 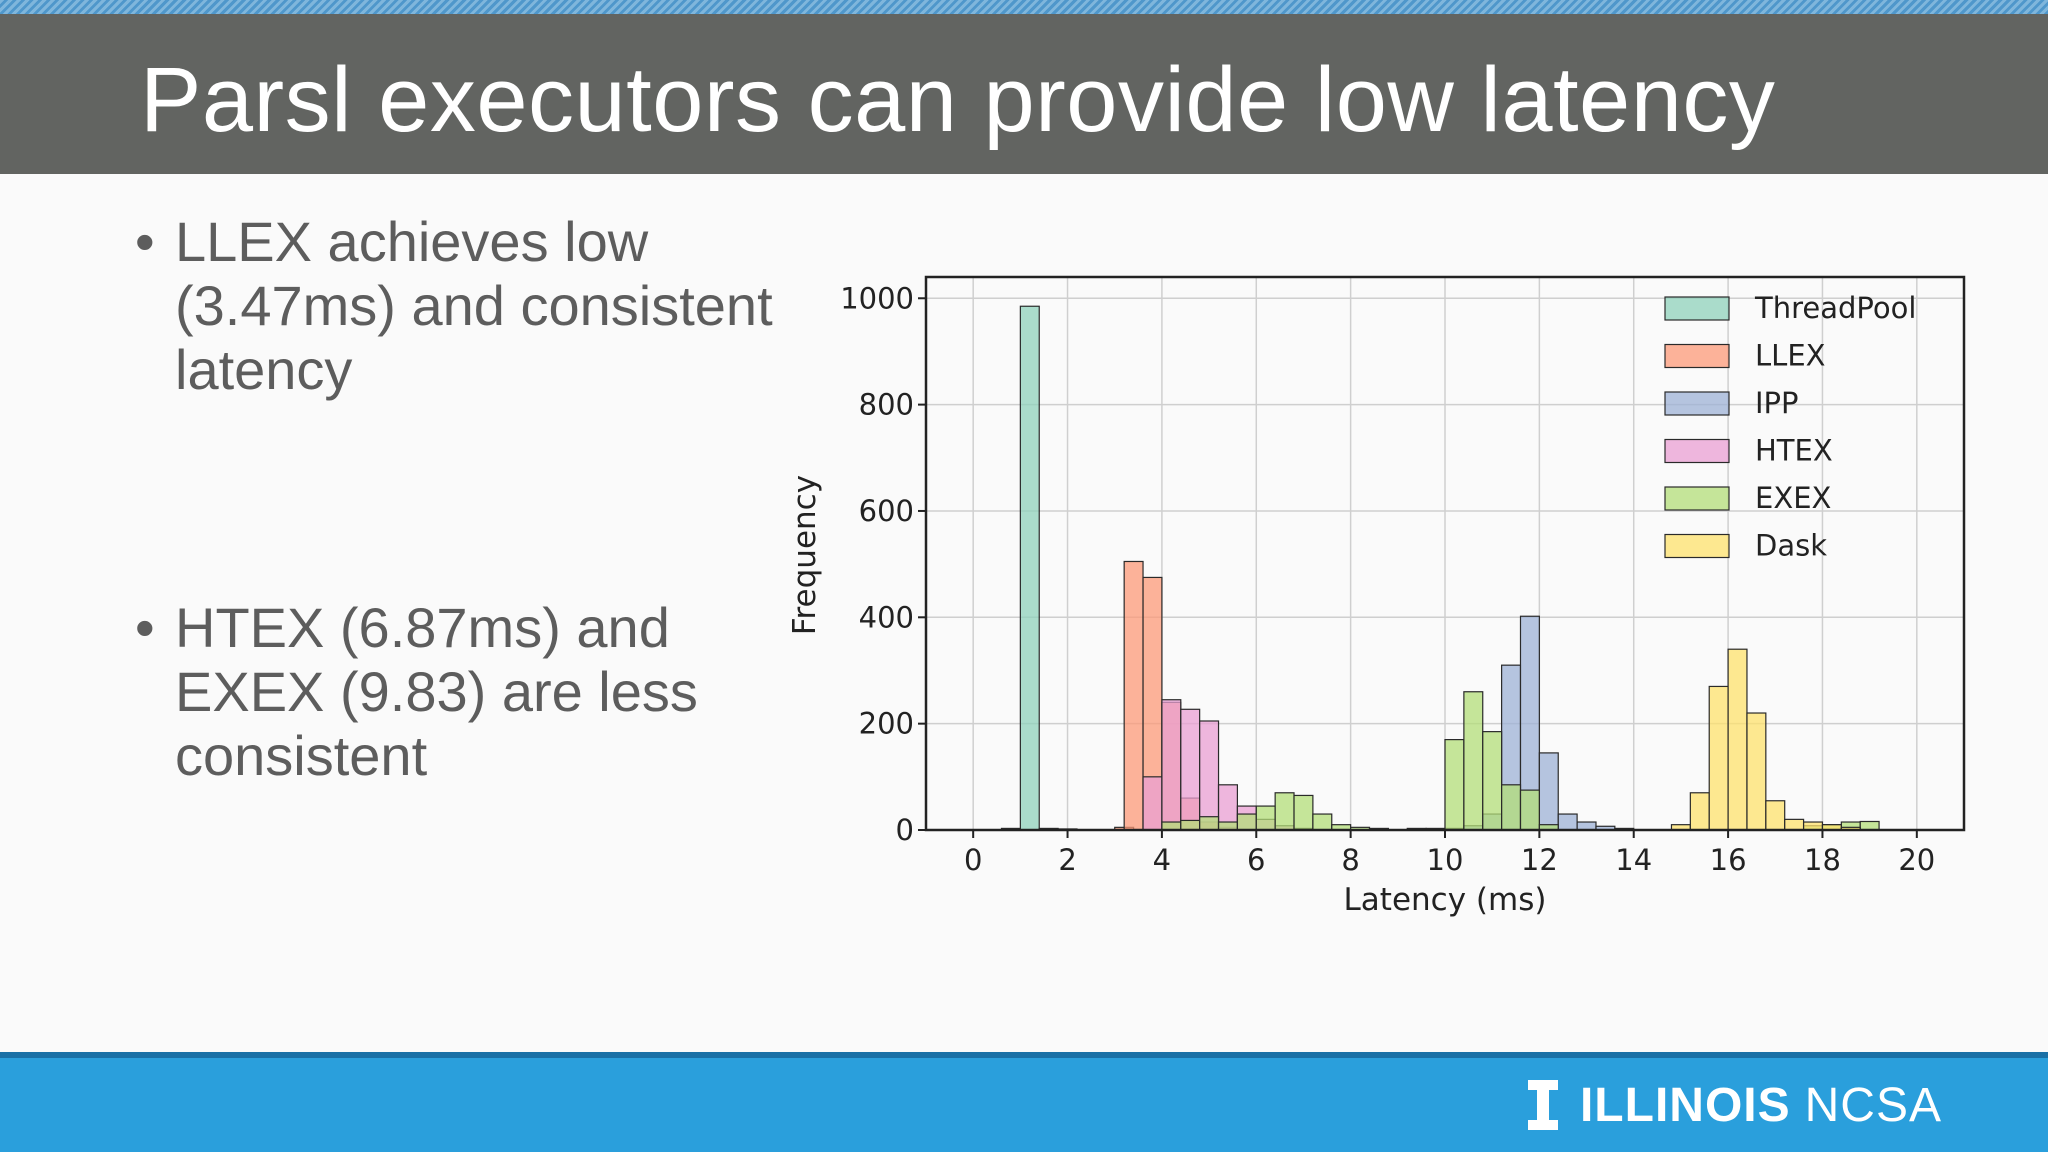 I want to click on footer-bar, so click(x=1024, y=1105).